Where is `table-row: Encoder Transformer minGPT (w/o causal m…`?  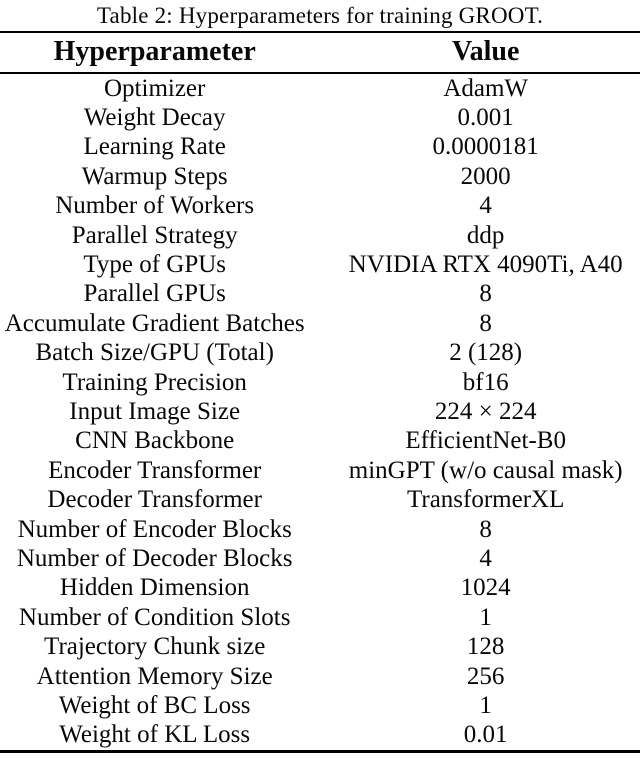
table-row: Encoder Transformer minGPT (w/o causal m… is located at coordinates (320, 470).